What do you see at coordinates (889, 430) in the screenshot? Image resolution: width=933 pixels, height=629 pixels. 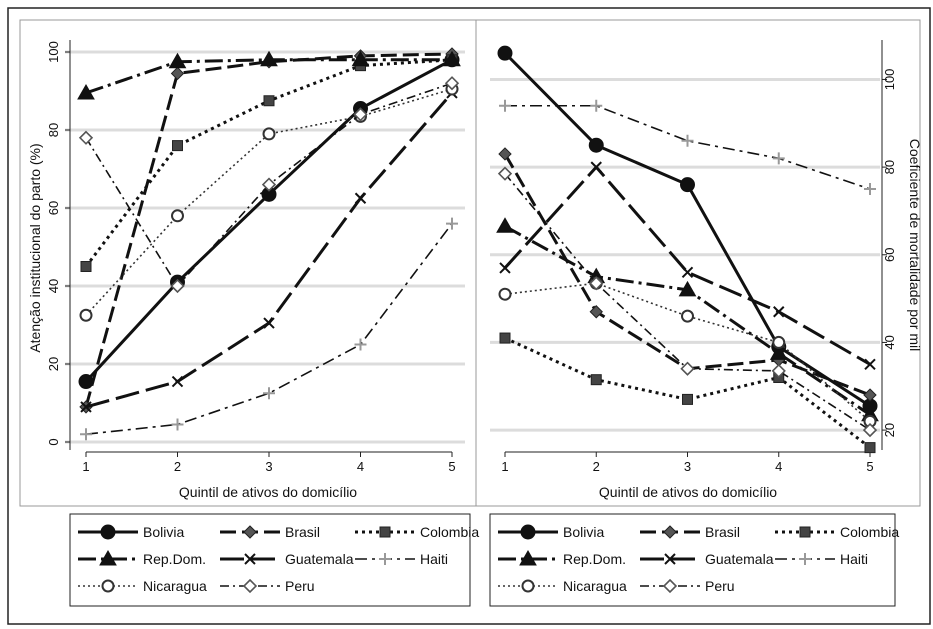 I see `right-y-tick-label: 20` at bounding box center [889, 430].